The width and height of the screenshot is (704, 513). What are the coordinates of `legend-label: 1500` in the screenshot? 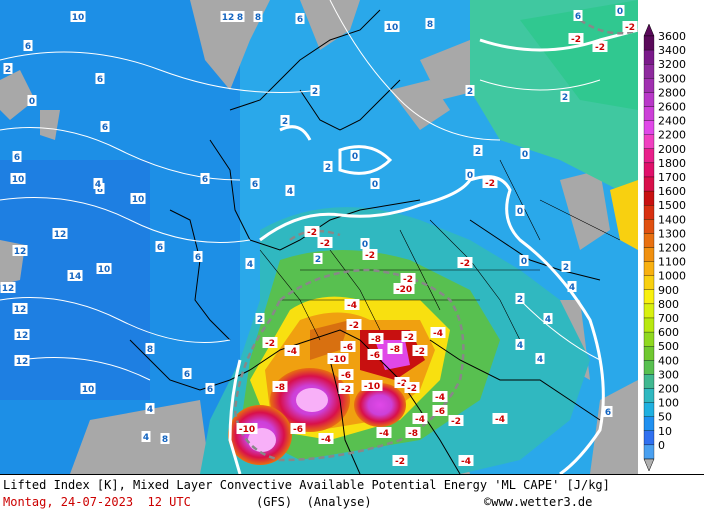 It's located at (672, 205).